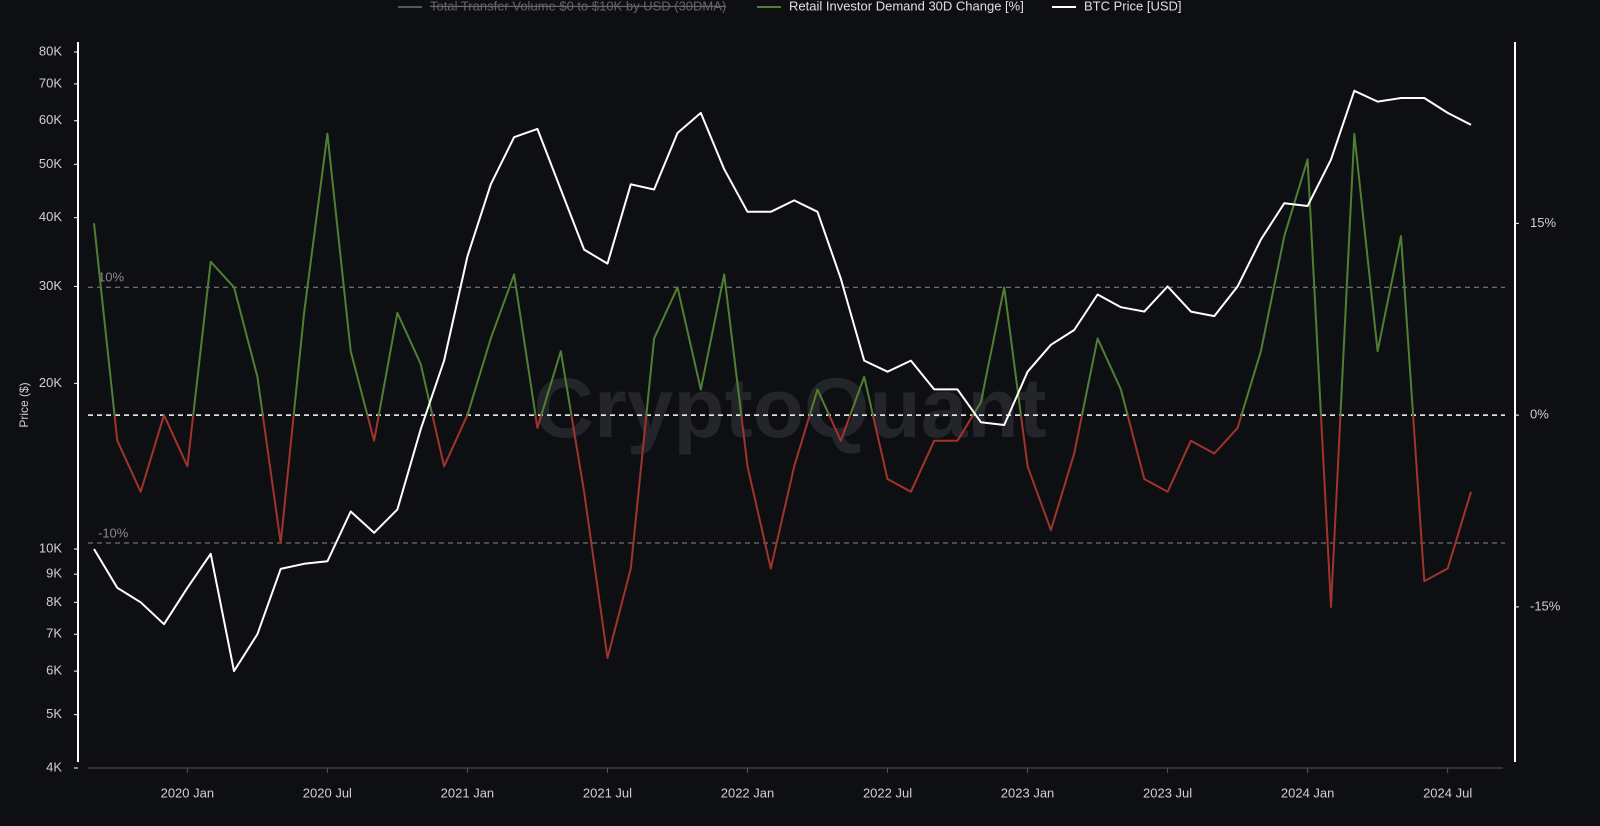 This screenshot has height=826, width=1600. What do you see at coordinates (887, 792) in the screenshot?
I see `x-tick-label: 2022 Jul` at bounding box center [887, 792].